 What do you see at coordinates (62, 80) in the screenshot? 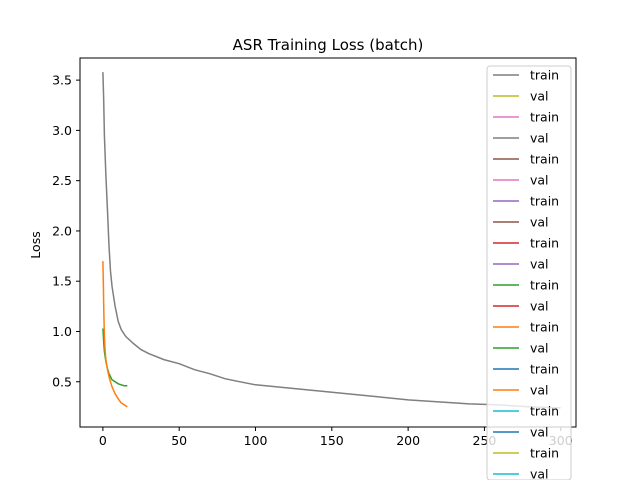
I see `y-tick-label: 3.5` at bounding box center [62, 80].